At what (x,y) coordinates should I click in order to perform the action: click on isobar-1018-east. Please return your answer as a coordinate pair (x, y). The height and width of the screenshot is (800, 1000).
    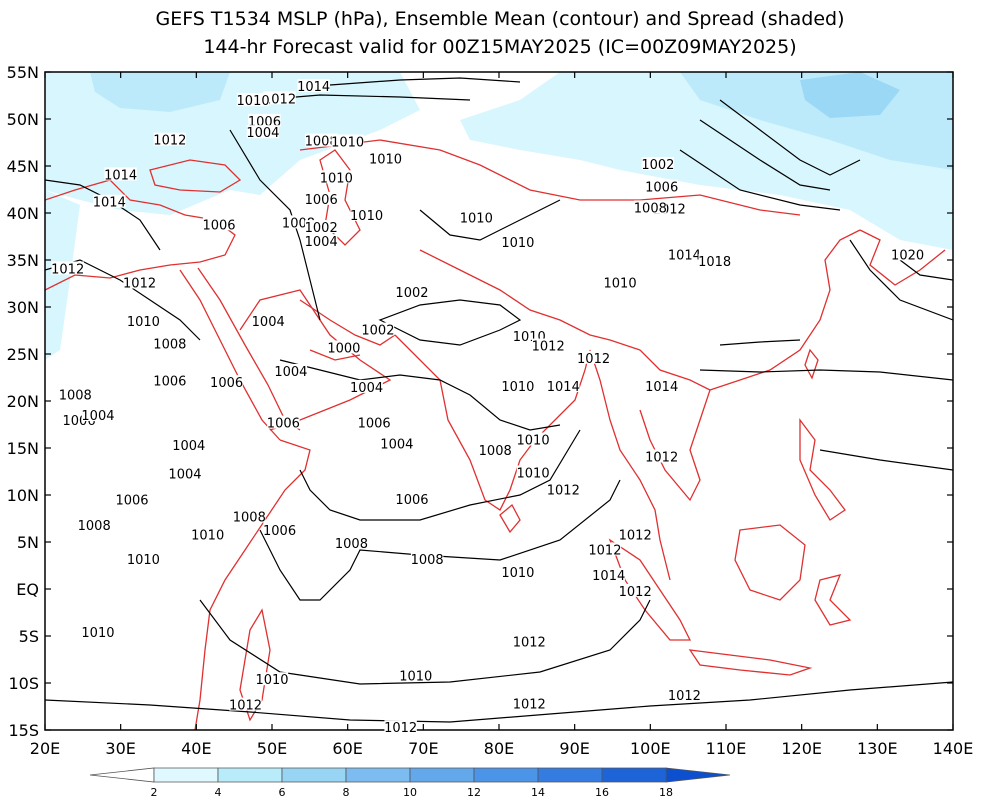
    Looking at the image, I should click on (901, 280).